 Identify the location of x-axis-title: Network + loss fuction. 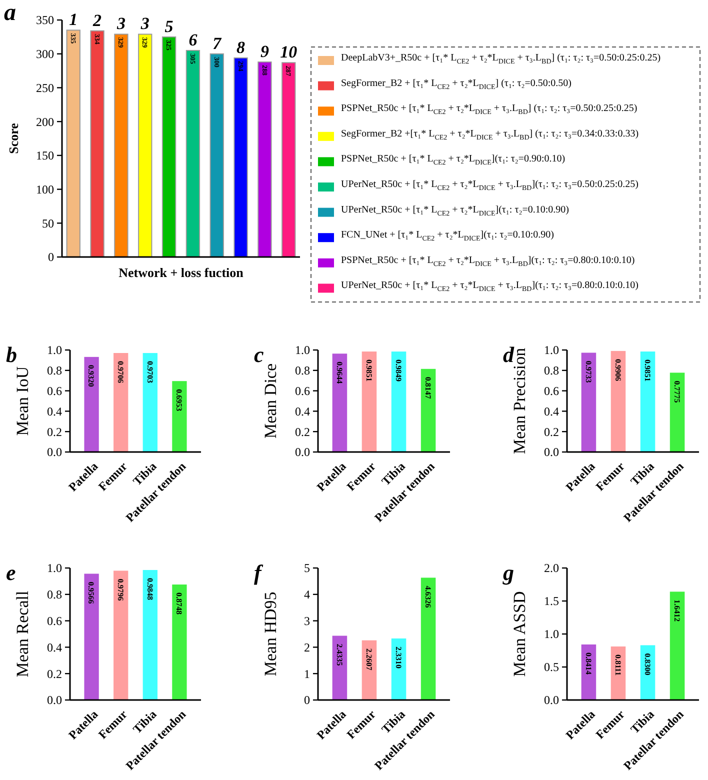
(181, 272).